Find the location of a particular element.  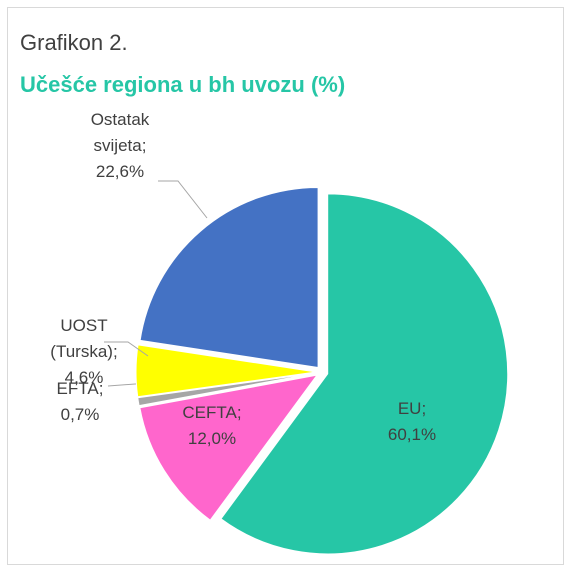

chart-title: Grafikon 2. is located at coordinates (74, 42).